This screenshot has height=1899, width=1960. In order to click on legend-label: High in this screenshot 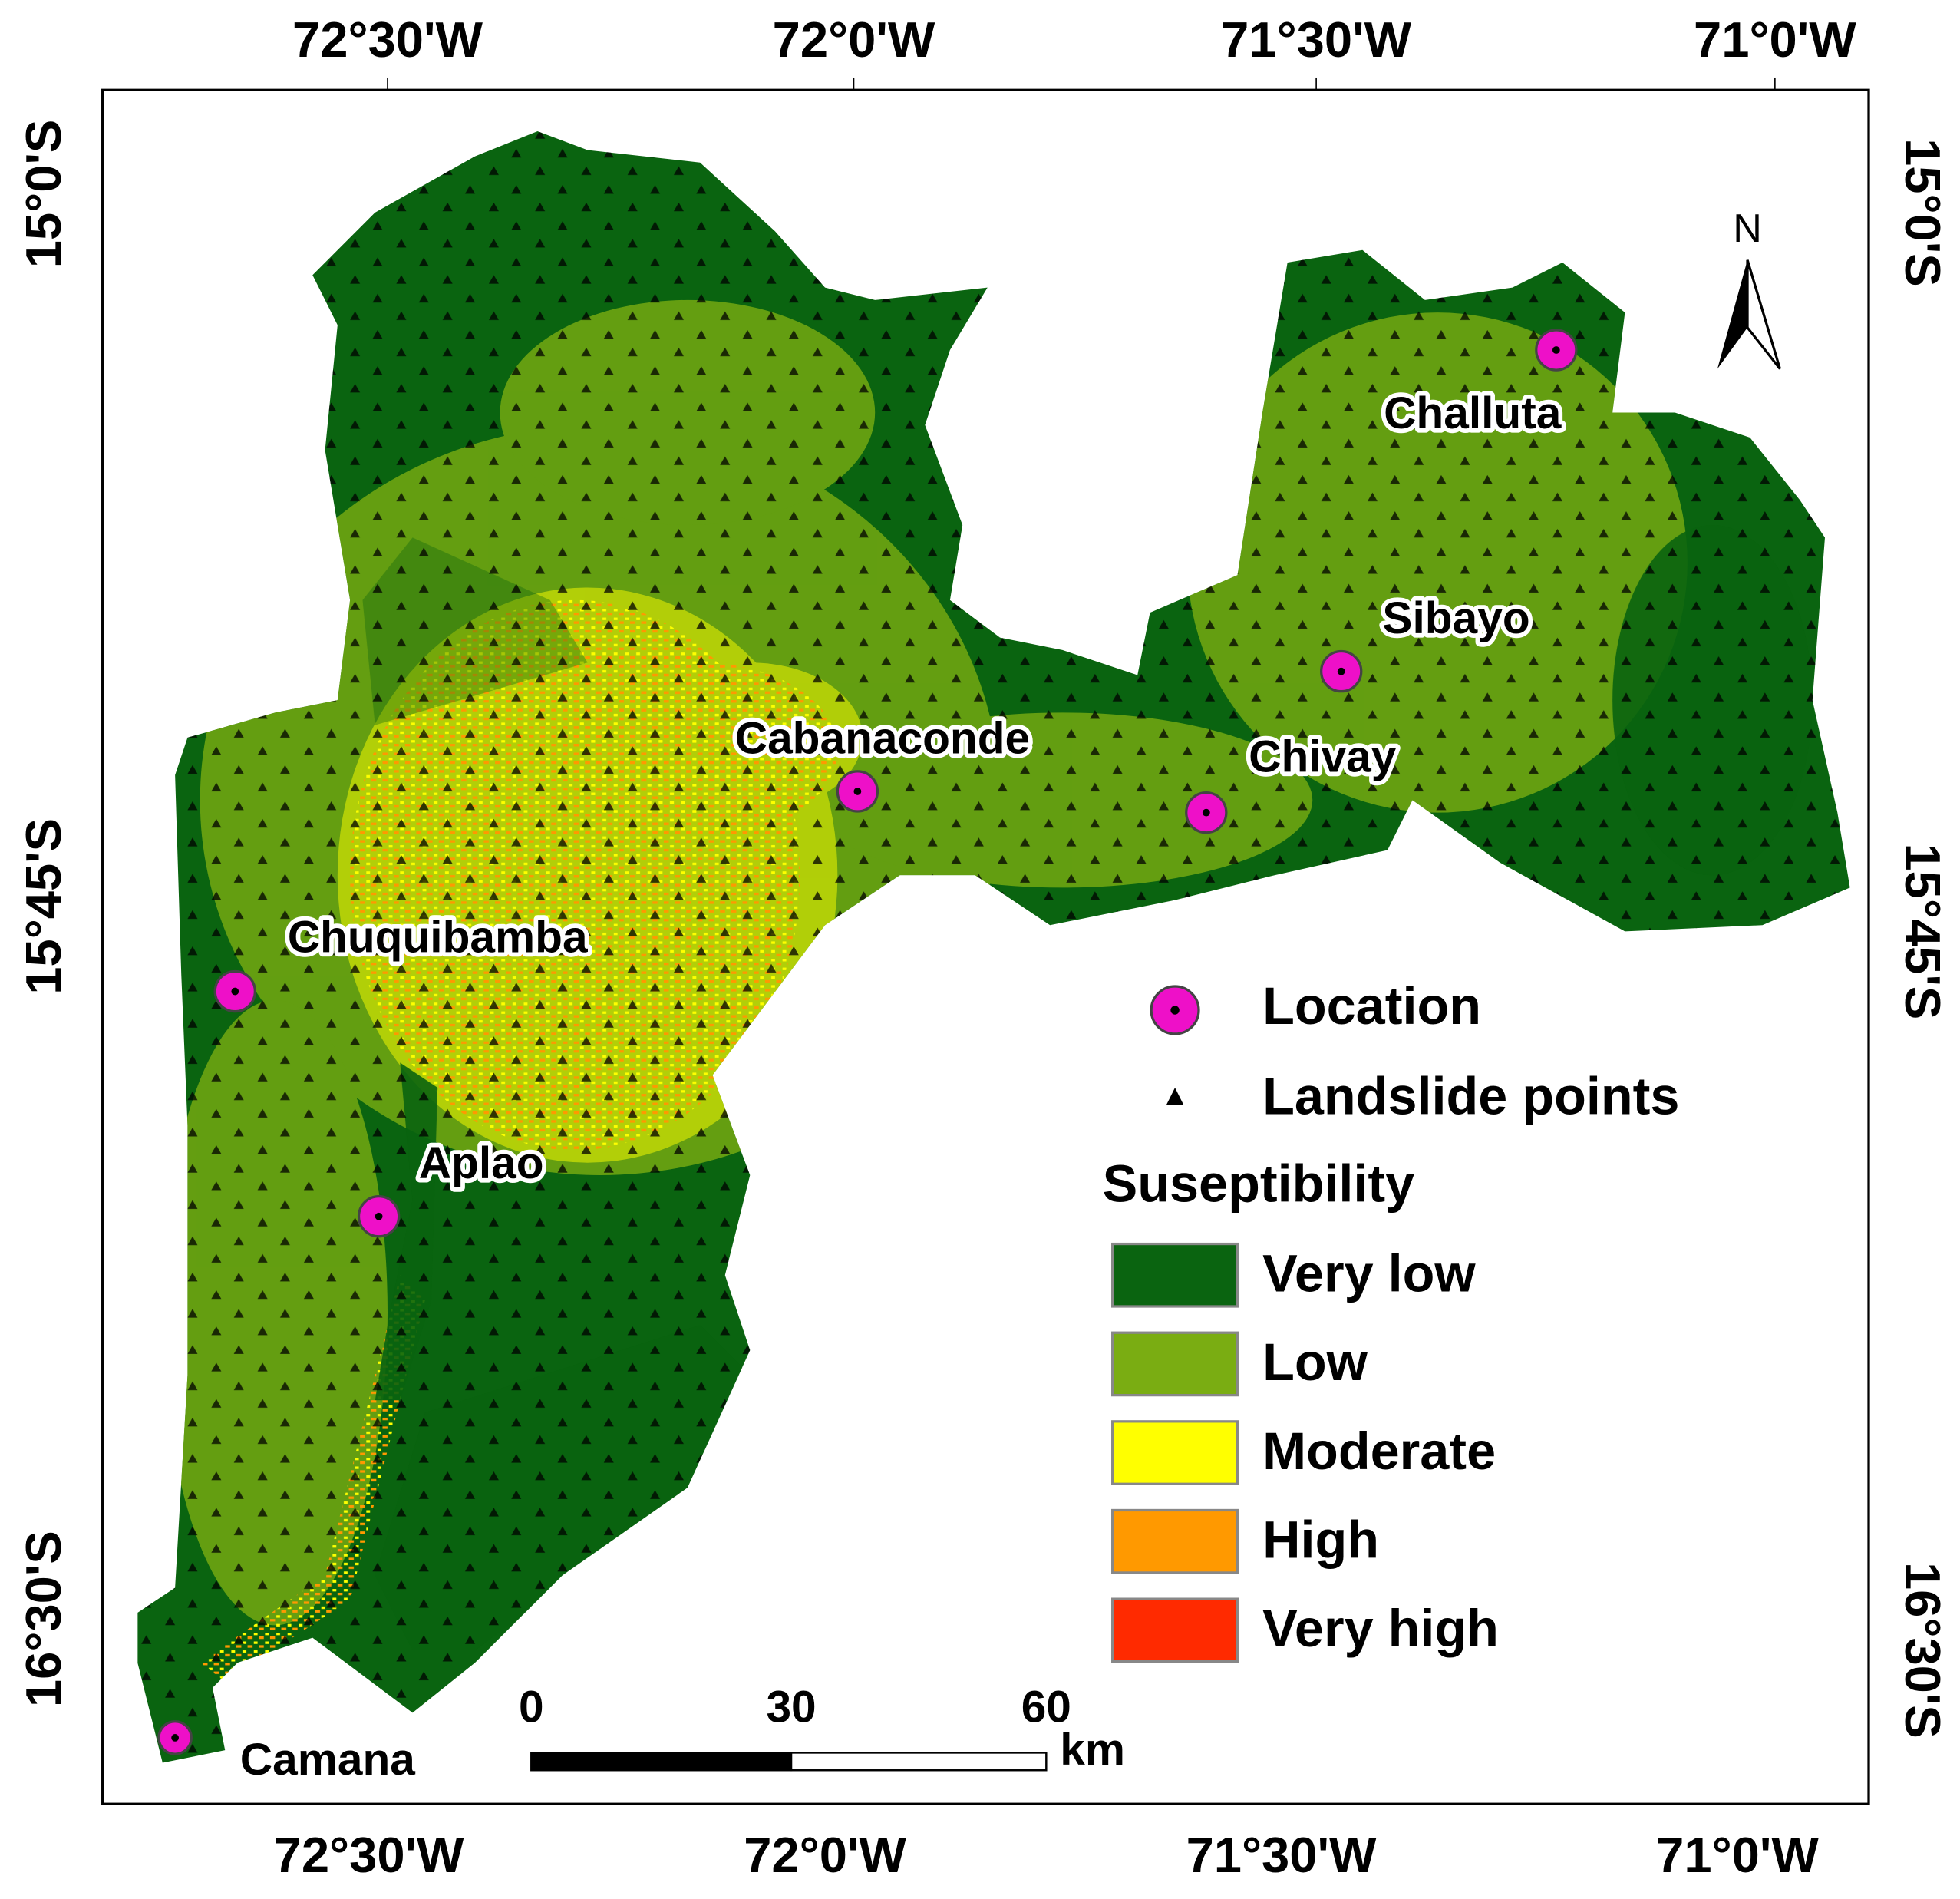, I will do `click(1320, 1540)`.